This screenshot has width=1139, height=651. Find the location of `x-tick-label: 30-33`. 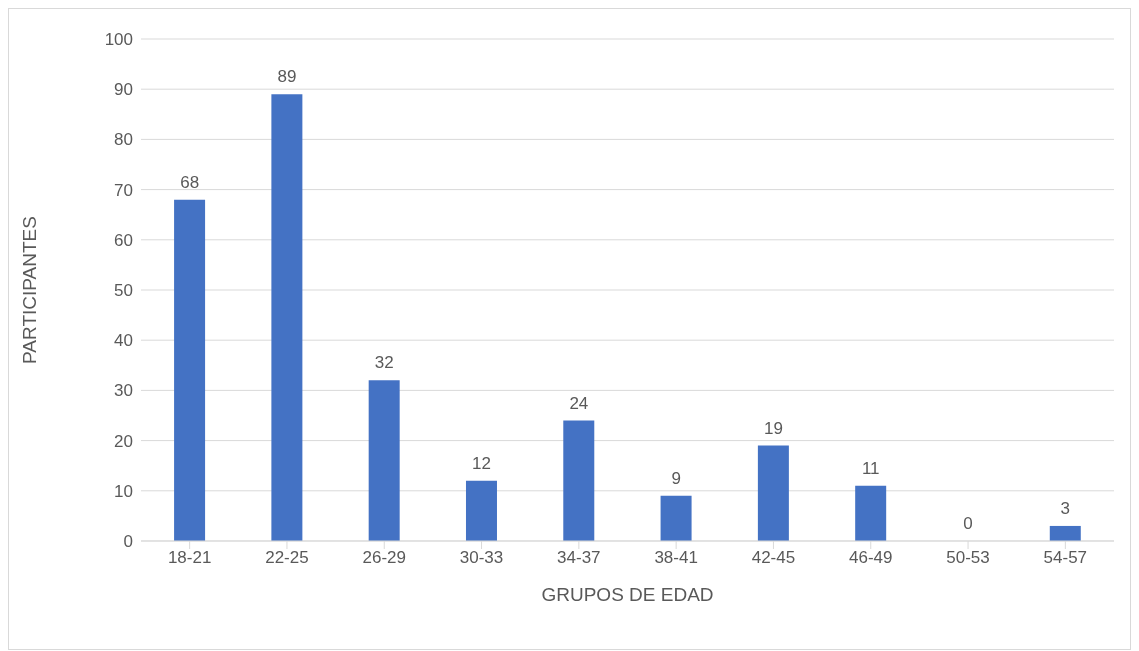

x-tick-label: 30-33 is located at coordinates (481, 558).